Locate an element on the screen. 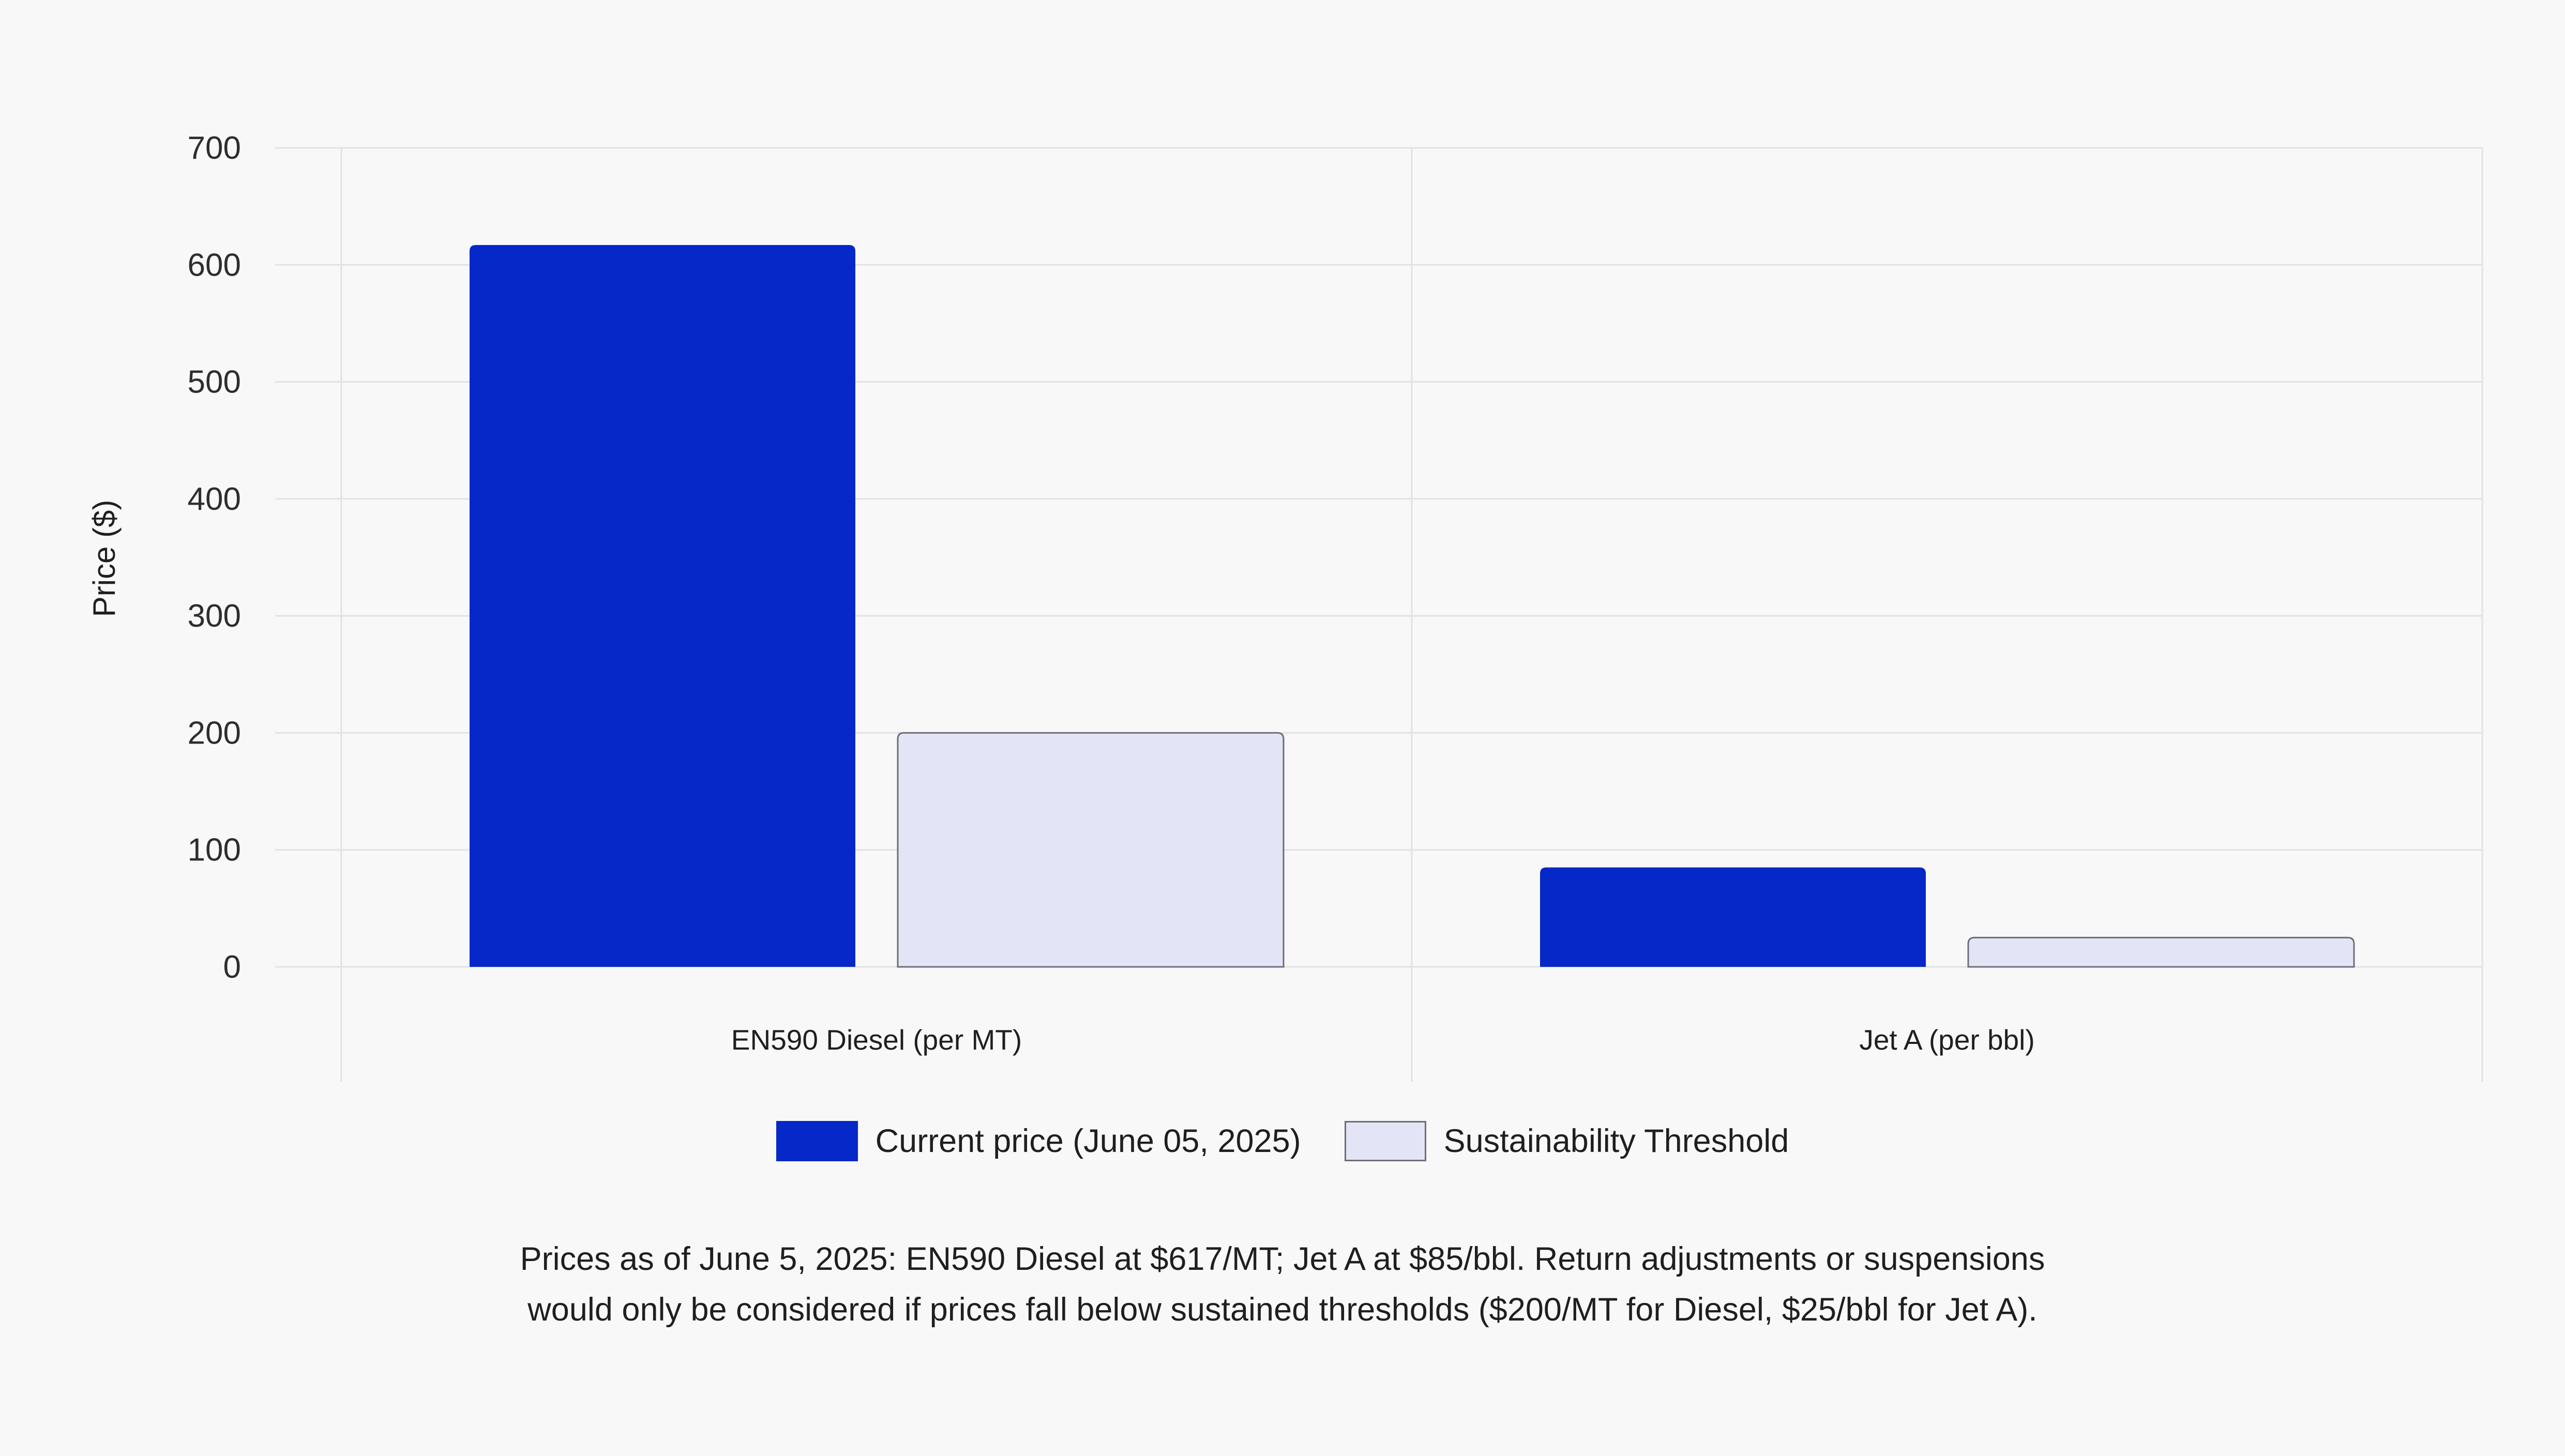  legend-item-sustainability-threshold: Sustainability Threshold is located at coordinates (1566, 1141).